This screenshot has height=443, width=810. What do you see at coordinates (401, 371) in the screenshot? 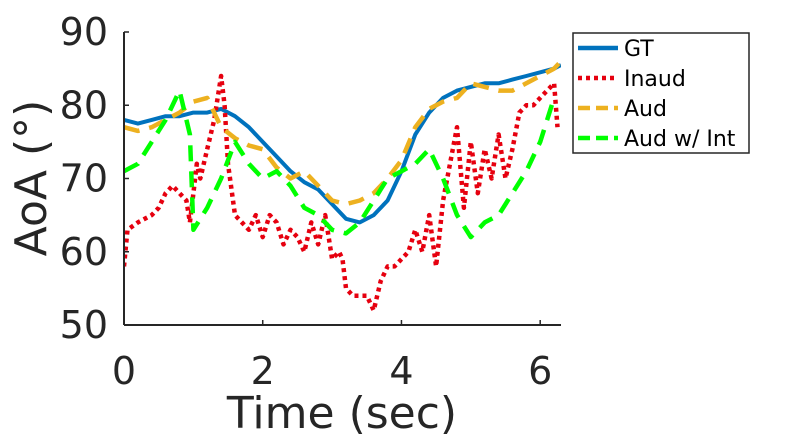
I see `x-tick-label: 4` at bounding box center [401, 371].